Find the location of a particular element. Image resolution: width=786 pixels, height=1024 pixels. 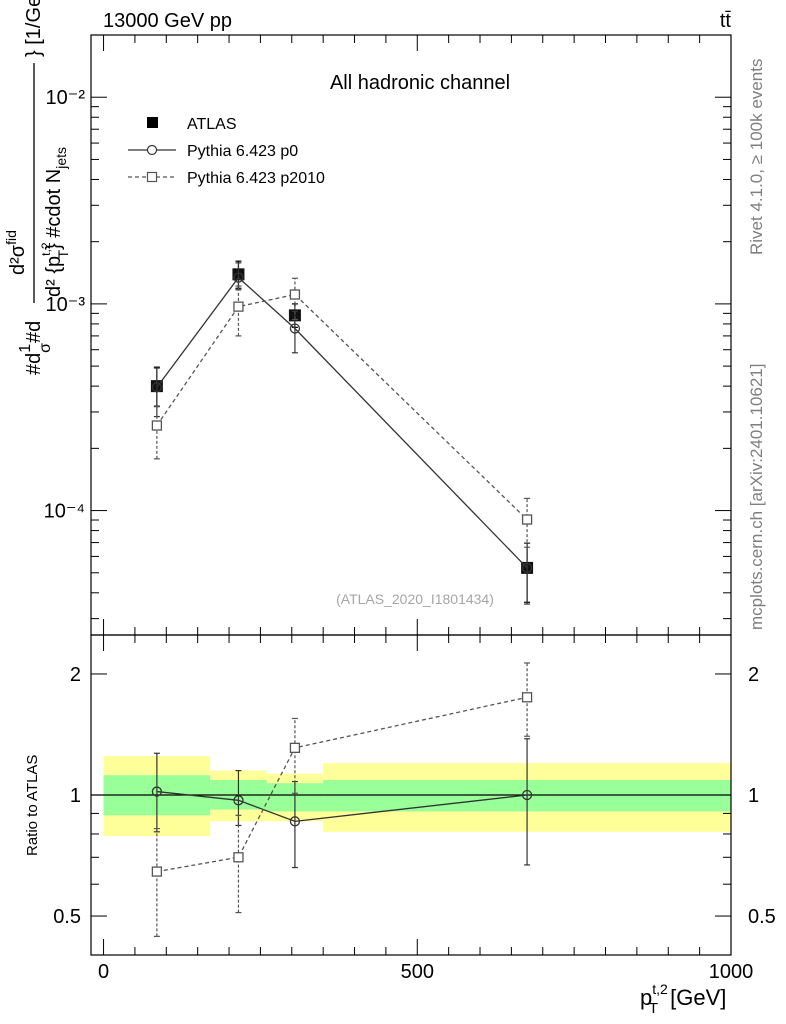

rivet-version-label: Rivet 4.1.0, ≥ 100k events is located at coordinates (756, 157).